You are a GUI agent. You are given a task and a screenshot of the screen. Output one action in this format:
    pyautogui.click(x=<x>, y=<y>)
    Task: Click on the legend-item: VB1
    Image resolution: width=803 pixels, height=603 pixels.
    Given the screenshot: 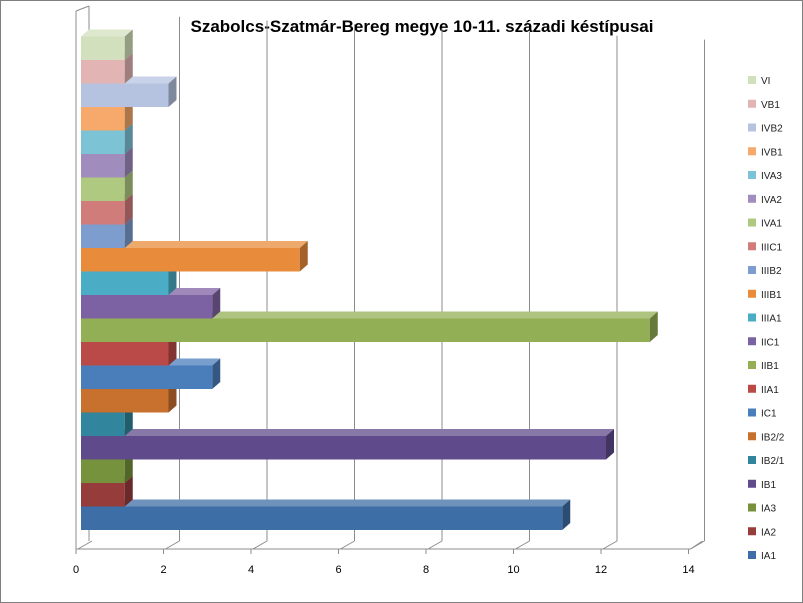 What is the action you would take?
    pyautogui.click(x=764, y=105)
    